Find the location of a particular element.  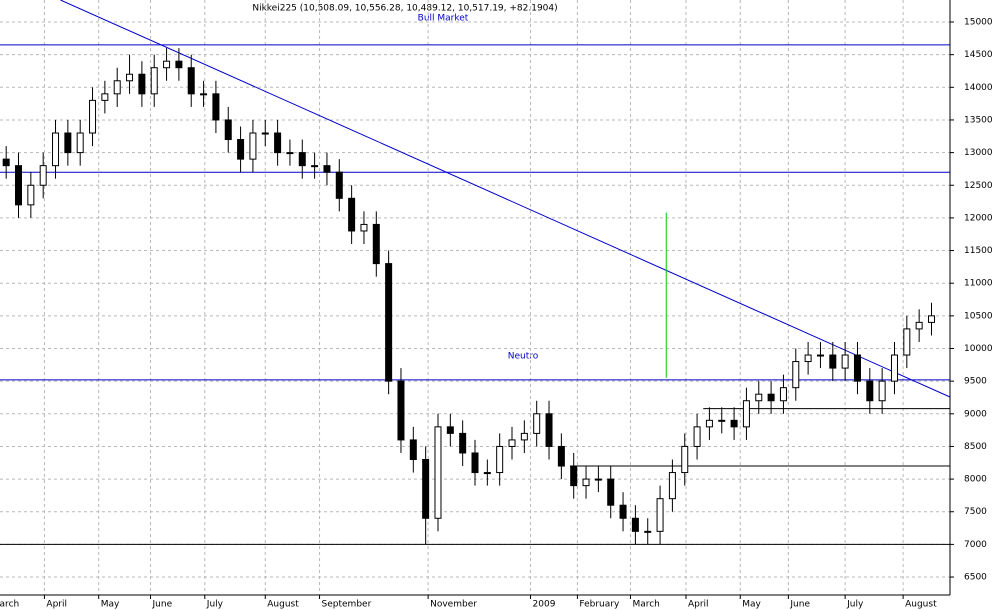

x-tick-label: 2009 is located at coordinates (544, 605).